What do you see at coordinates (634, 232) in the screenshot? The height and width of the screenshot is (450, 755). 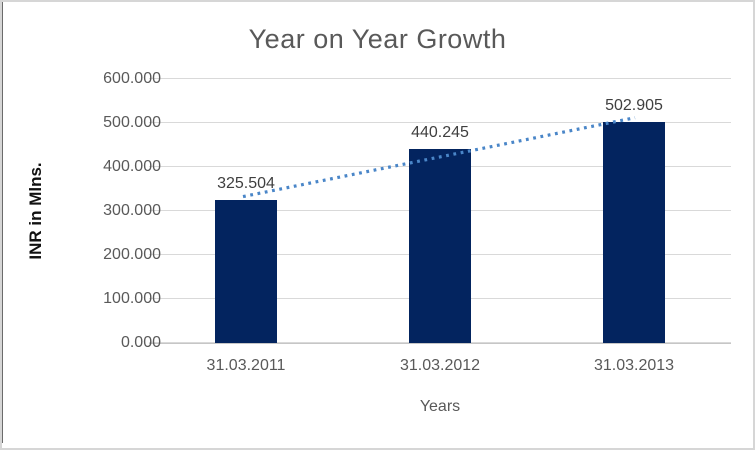 I see `bar-31.03.2013` at bounding box center [634, 232].